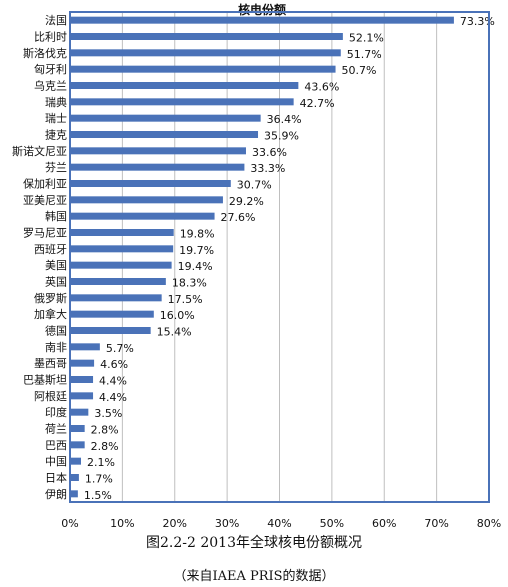 This screenshot has height=587, width=508. I want to click on category-label: 瑞士, so click(56, 118).